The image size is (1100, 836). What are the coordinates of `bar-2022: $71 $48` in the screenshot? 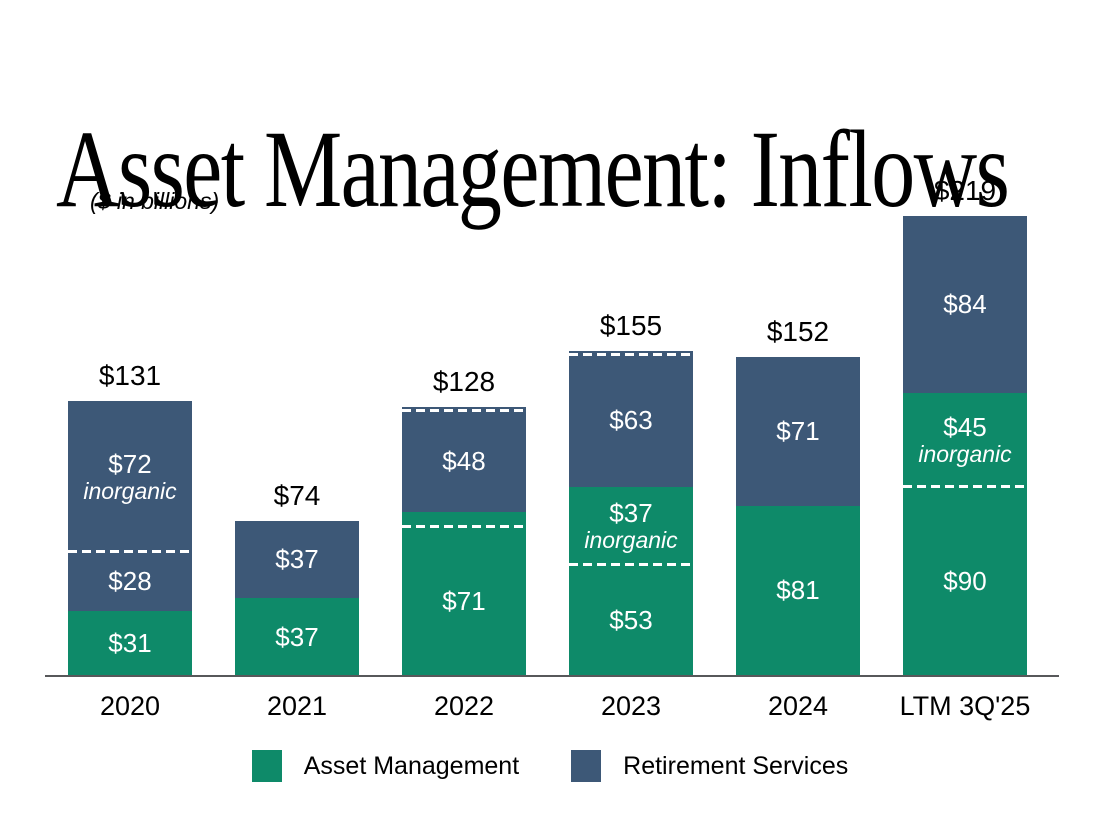 It's located at (464, 541).